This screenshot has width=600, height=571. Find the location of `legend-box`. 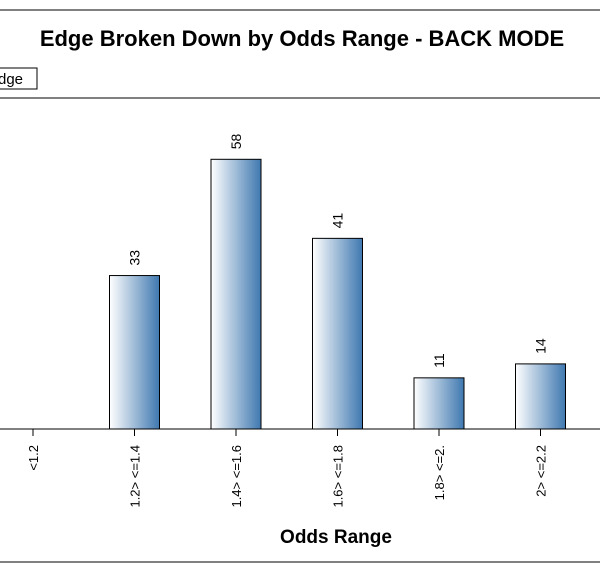

legend-box is located at coordinates (19, 78).